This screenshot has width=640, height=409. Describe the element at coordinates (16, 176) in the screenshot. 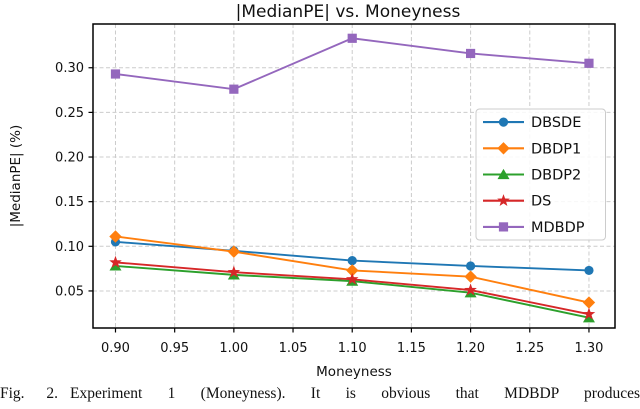

I see `y-axis-label: |MedianPE| (%)` at that location.